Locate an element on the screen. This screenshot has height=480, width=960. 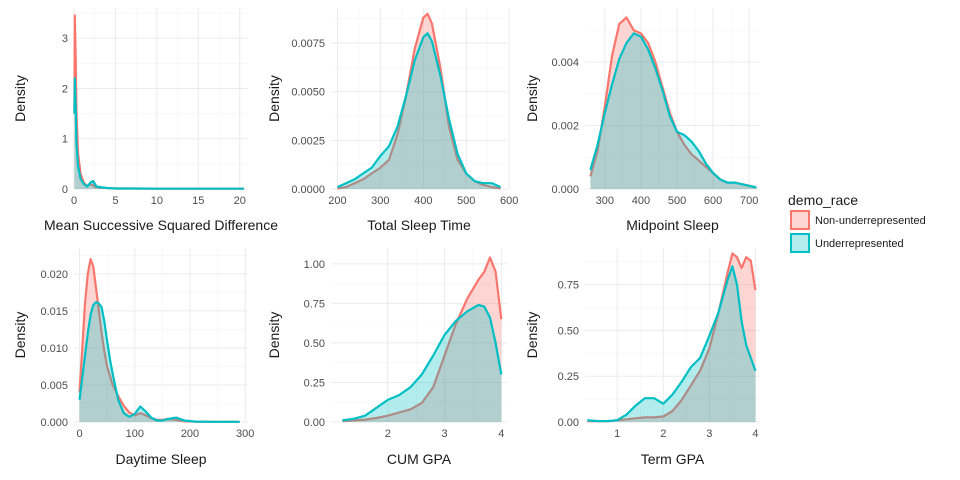
x-tick-label: 10 is located at coordinates (157, 201).